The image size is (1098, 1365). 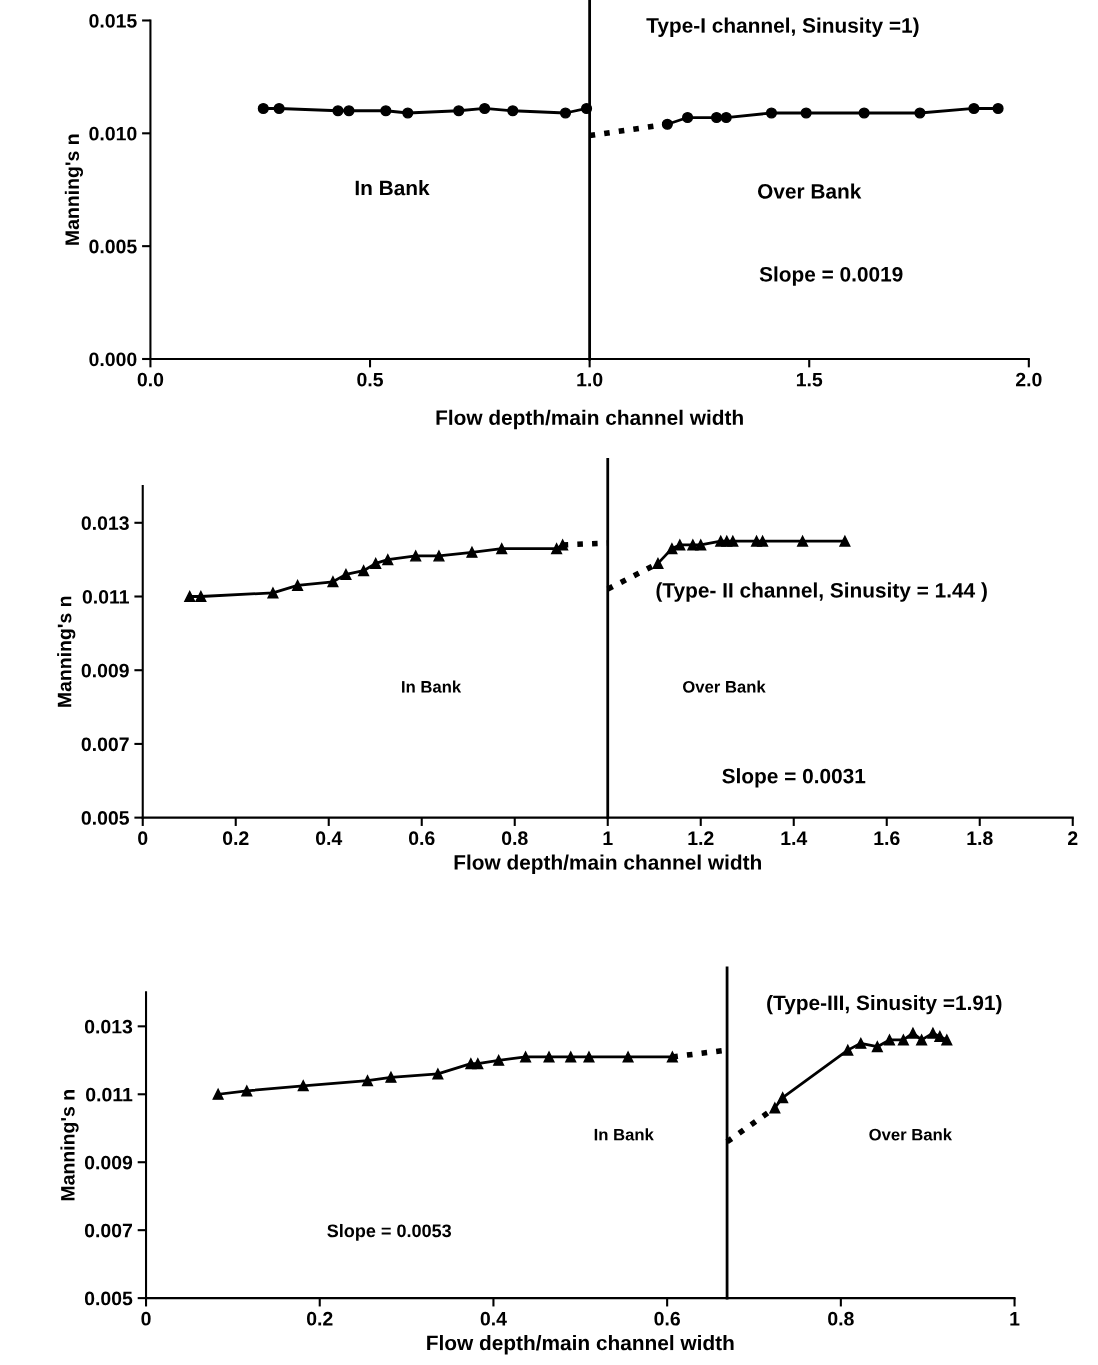 I want to click on y-tick-label: 0.015, so click(x=113, y=20).